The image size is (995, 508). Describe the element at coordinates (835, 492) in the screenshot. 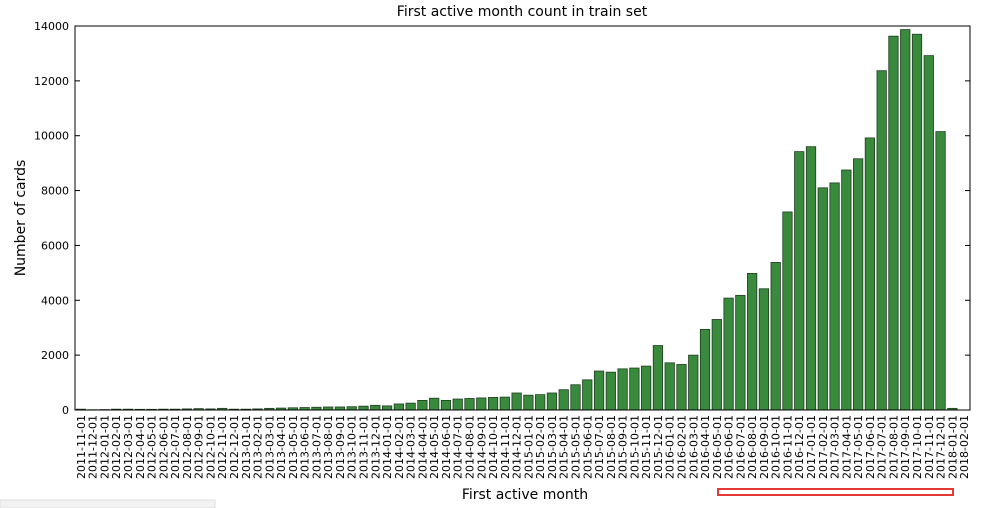

I see `highlight-box` at that location.